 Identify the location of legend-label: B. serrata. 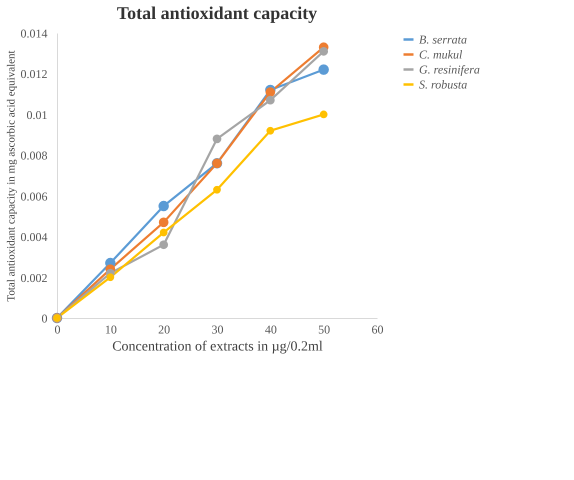
(443, 39).